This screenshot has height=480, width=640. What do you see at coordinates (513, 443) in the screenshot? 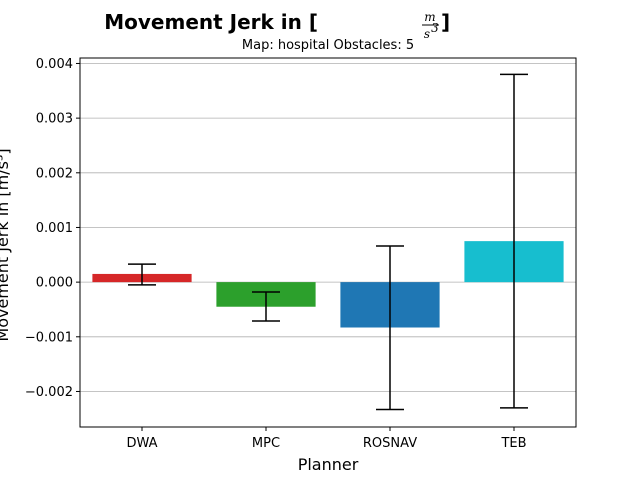
I see `x-tick-label: TEB` at bounding box center [513, 443].